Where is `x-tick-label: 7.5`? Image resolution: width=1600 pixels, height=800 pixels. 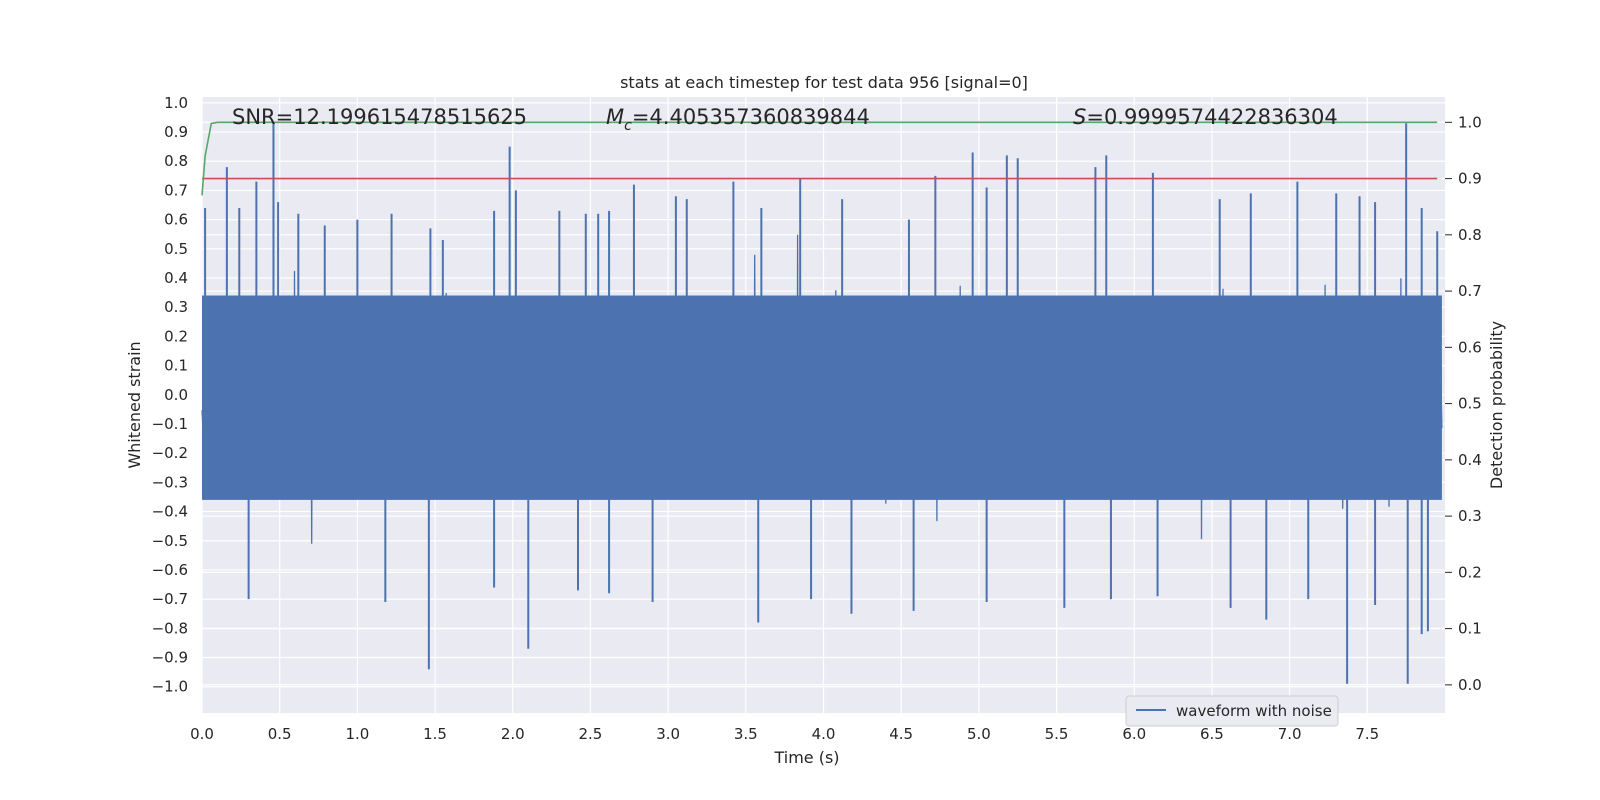 x-tick-label: 7.5 is located at coordinates (1367, 734).